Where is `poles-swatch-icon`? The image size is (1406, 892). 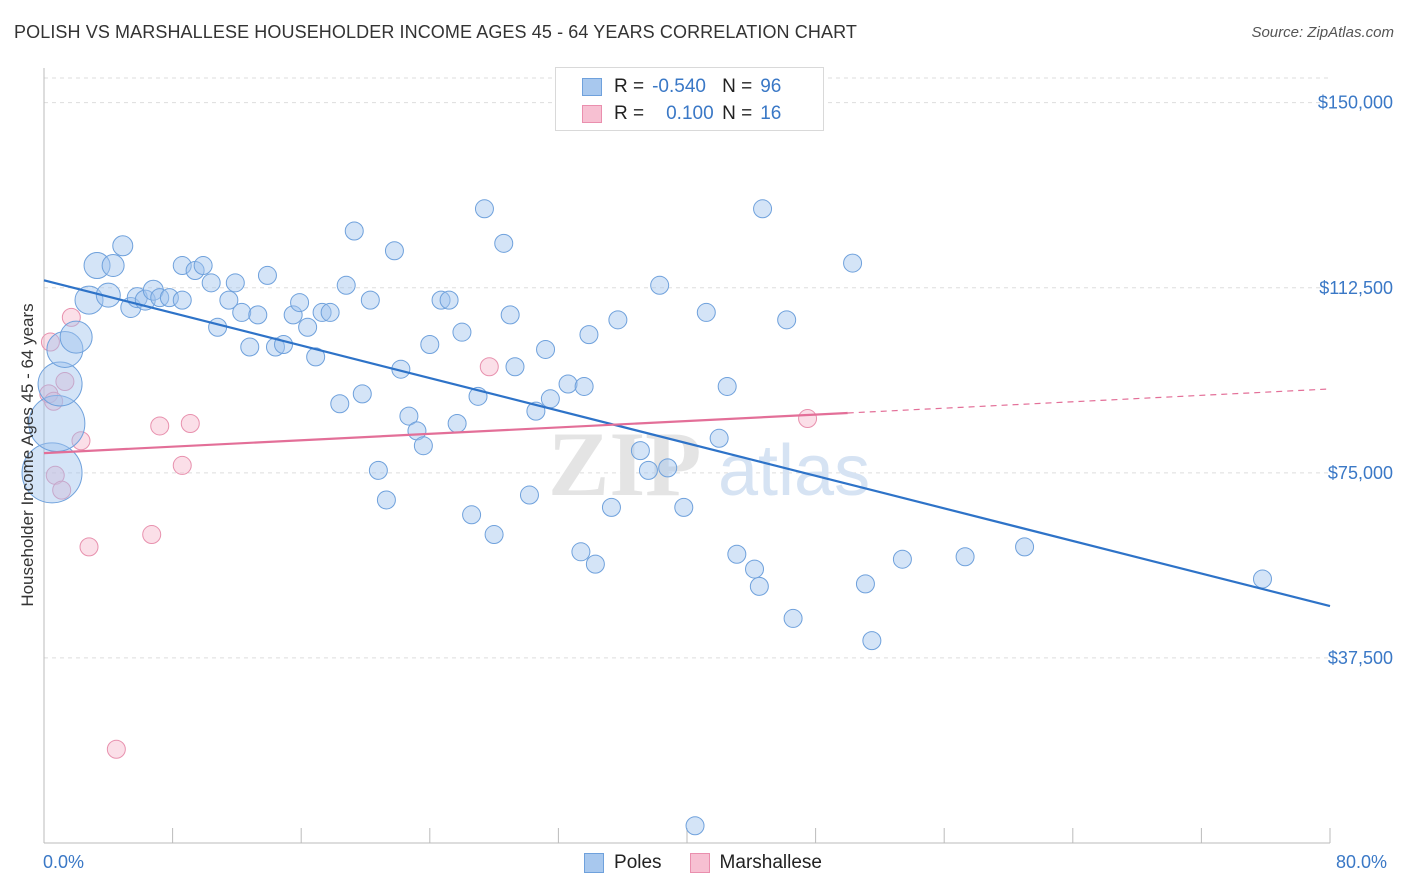
poles-swatch-icon is located at coordinates (594, 863).